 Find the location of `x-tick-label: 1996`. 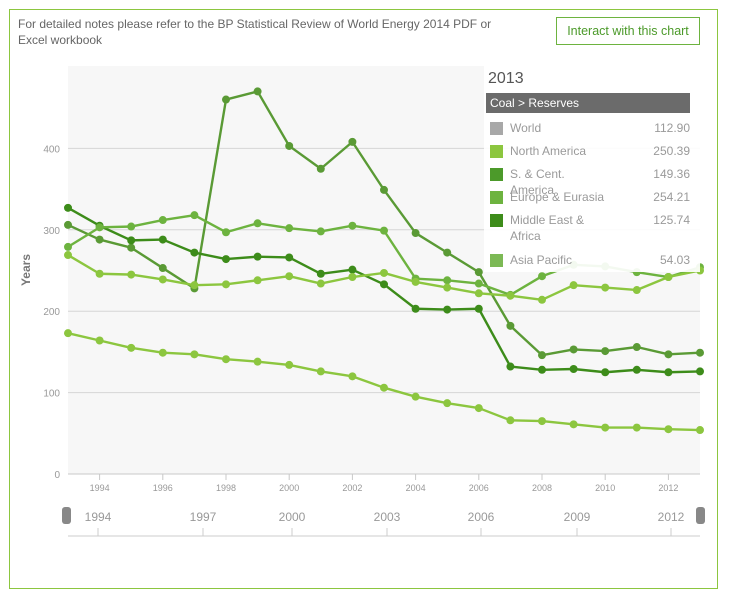

x-tick-label: 1996 is located at coordinates (163, 488).